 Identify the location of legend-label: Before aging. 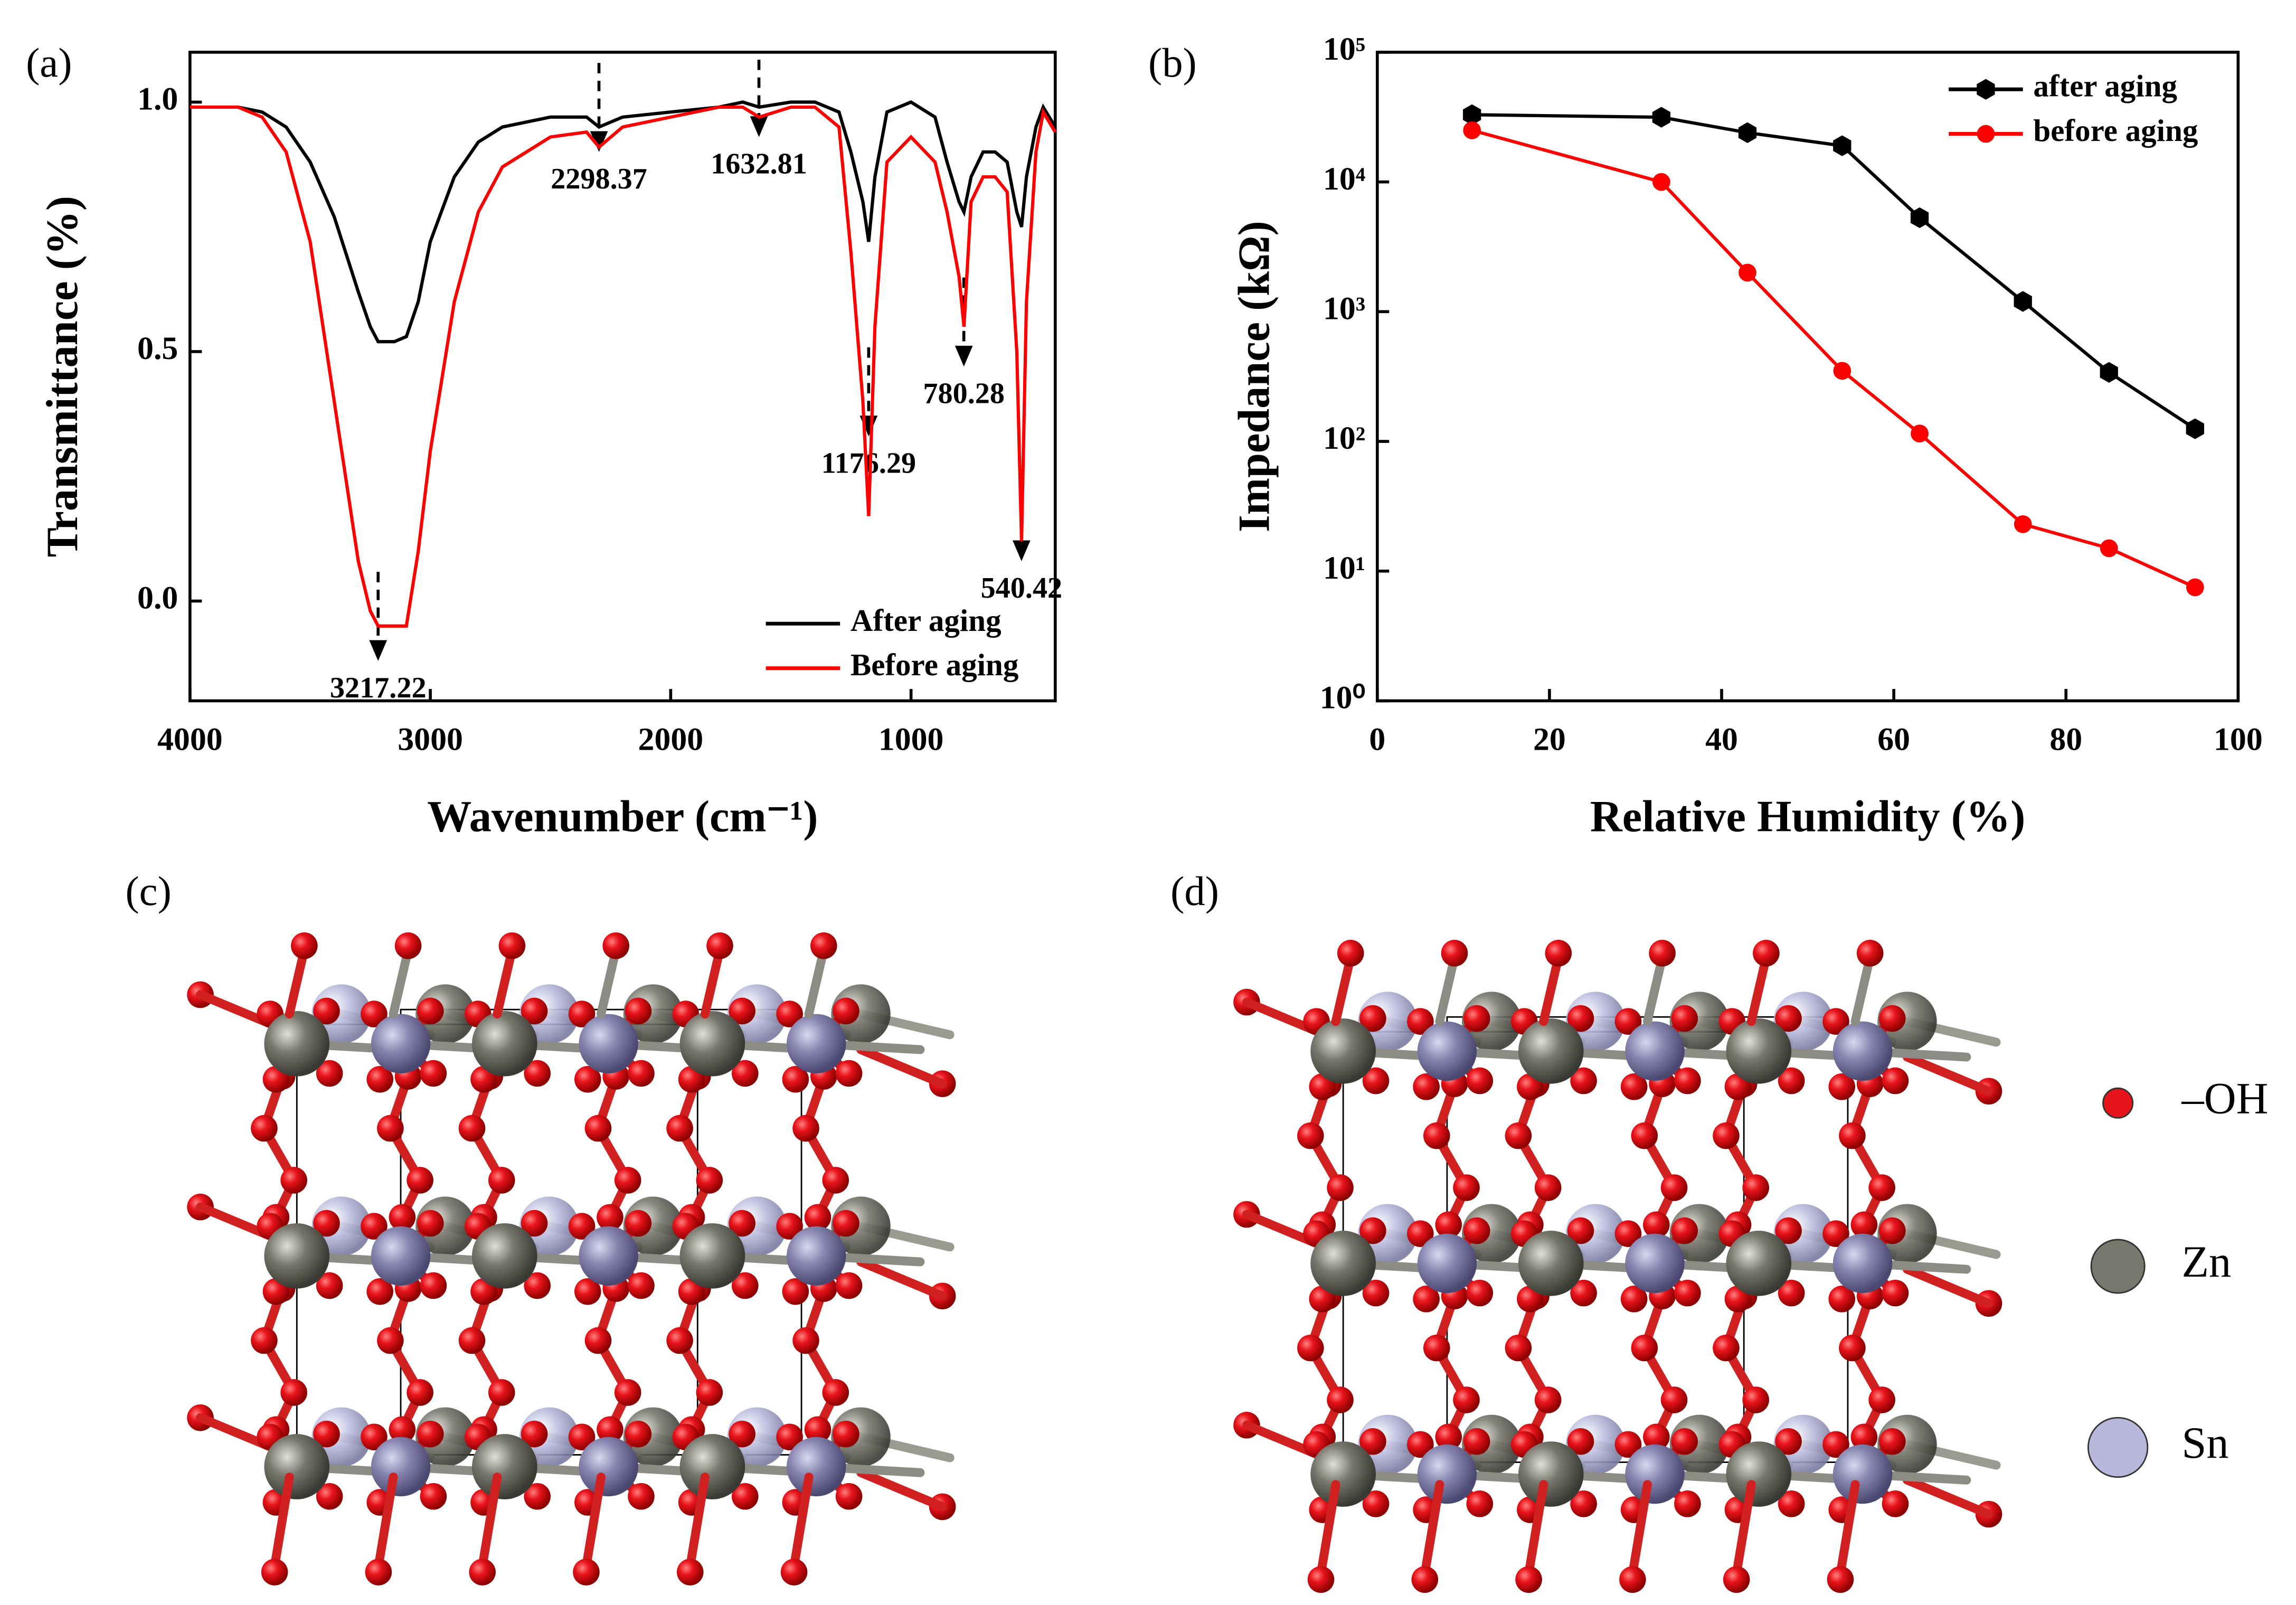
(935, 664).